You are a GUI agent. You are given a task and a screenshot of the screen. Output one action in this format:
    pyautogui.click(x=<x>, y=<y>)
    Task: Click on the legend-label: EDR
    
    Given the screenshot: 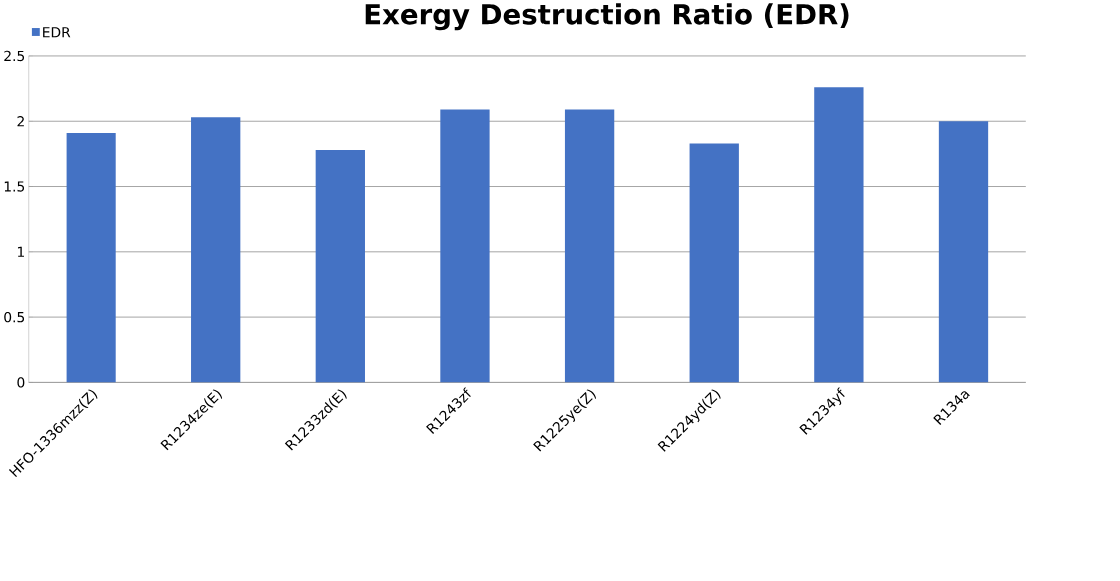 What is the action you would take?
    pyautogui.click(x=57, y=32)
    